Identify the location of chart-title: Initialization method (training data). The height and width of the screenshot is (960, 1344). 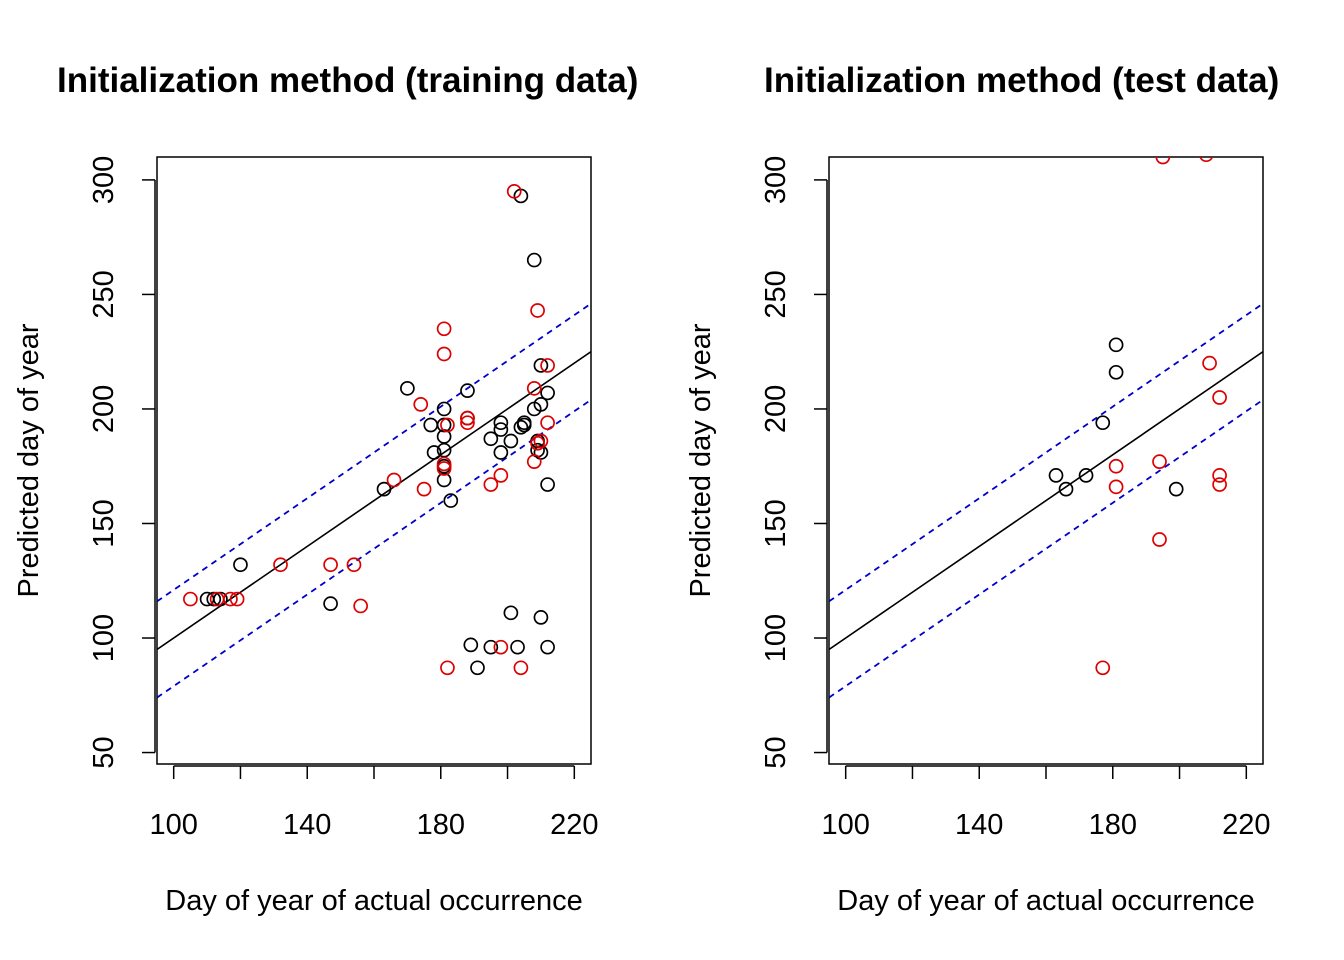
(347, 80).